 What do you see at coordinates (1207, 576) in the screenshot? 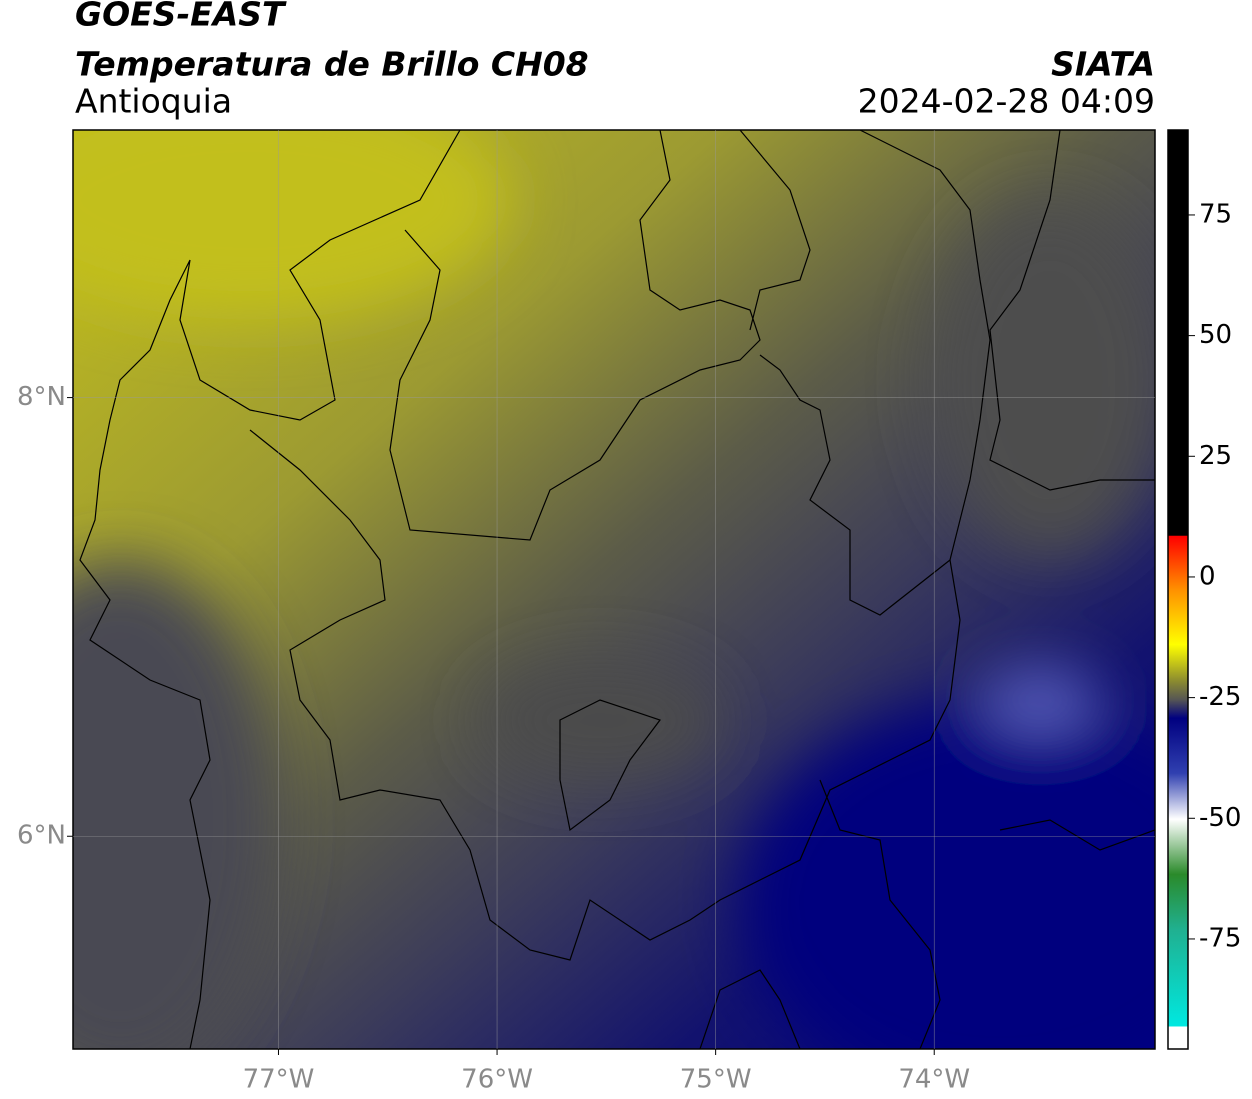
I see `colorbar-tick-label: 0` at bounding box center [1207, 576].